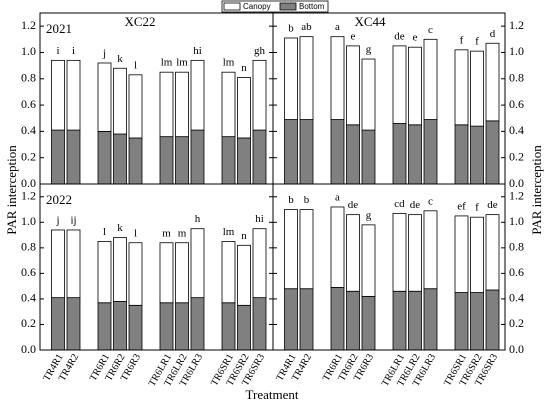 The height and width of the screenshot is (404, 550). I want to click on significance-letter: i, so click(73, 51).